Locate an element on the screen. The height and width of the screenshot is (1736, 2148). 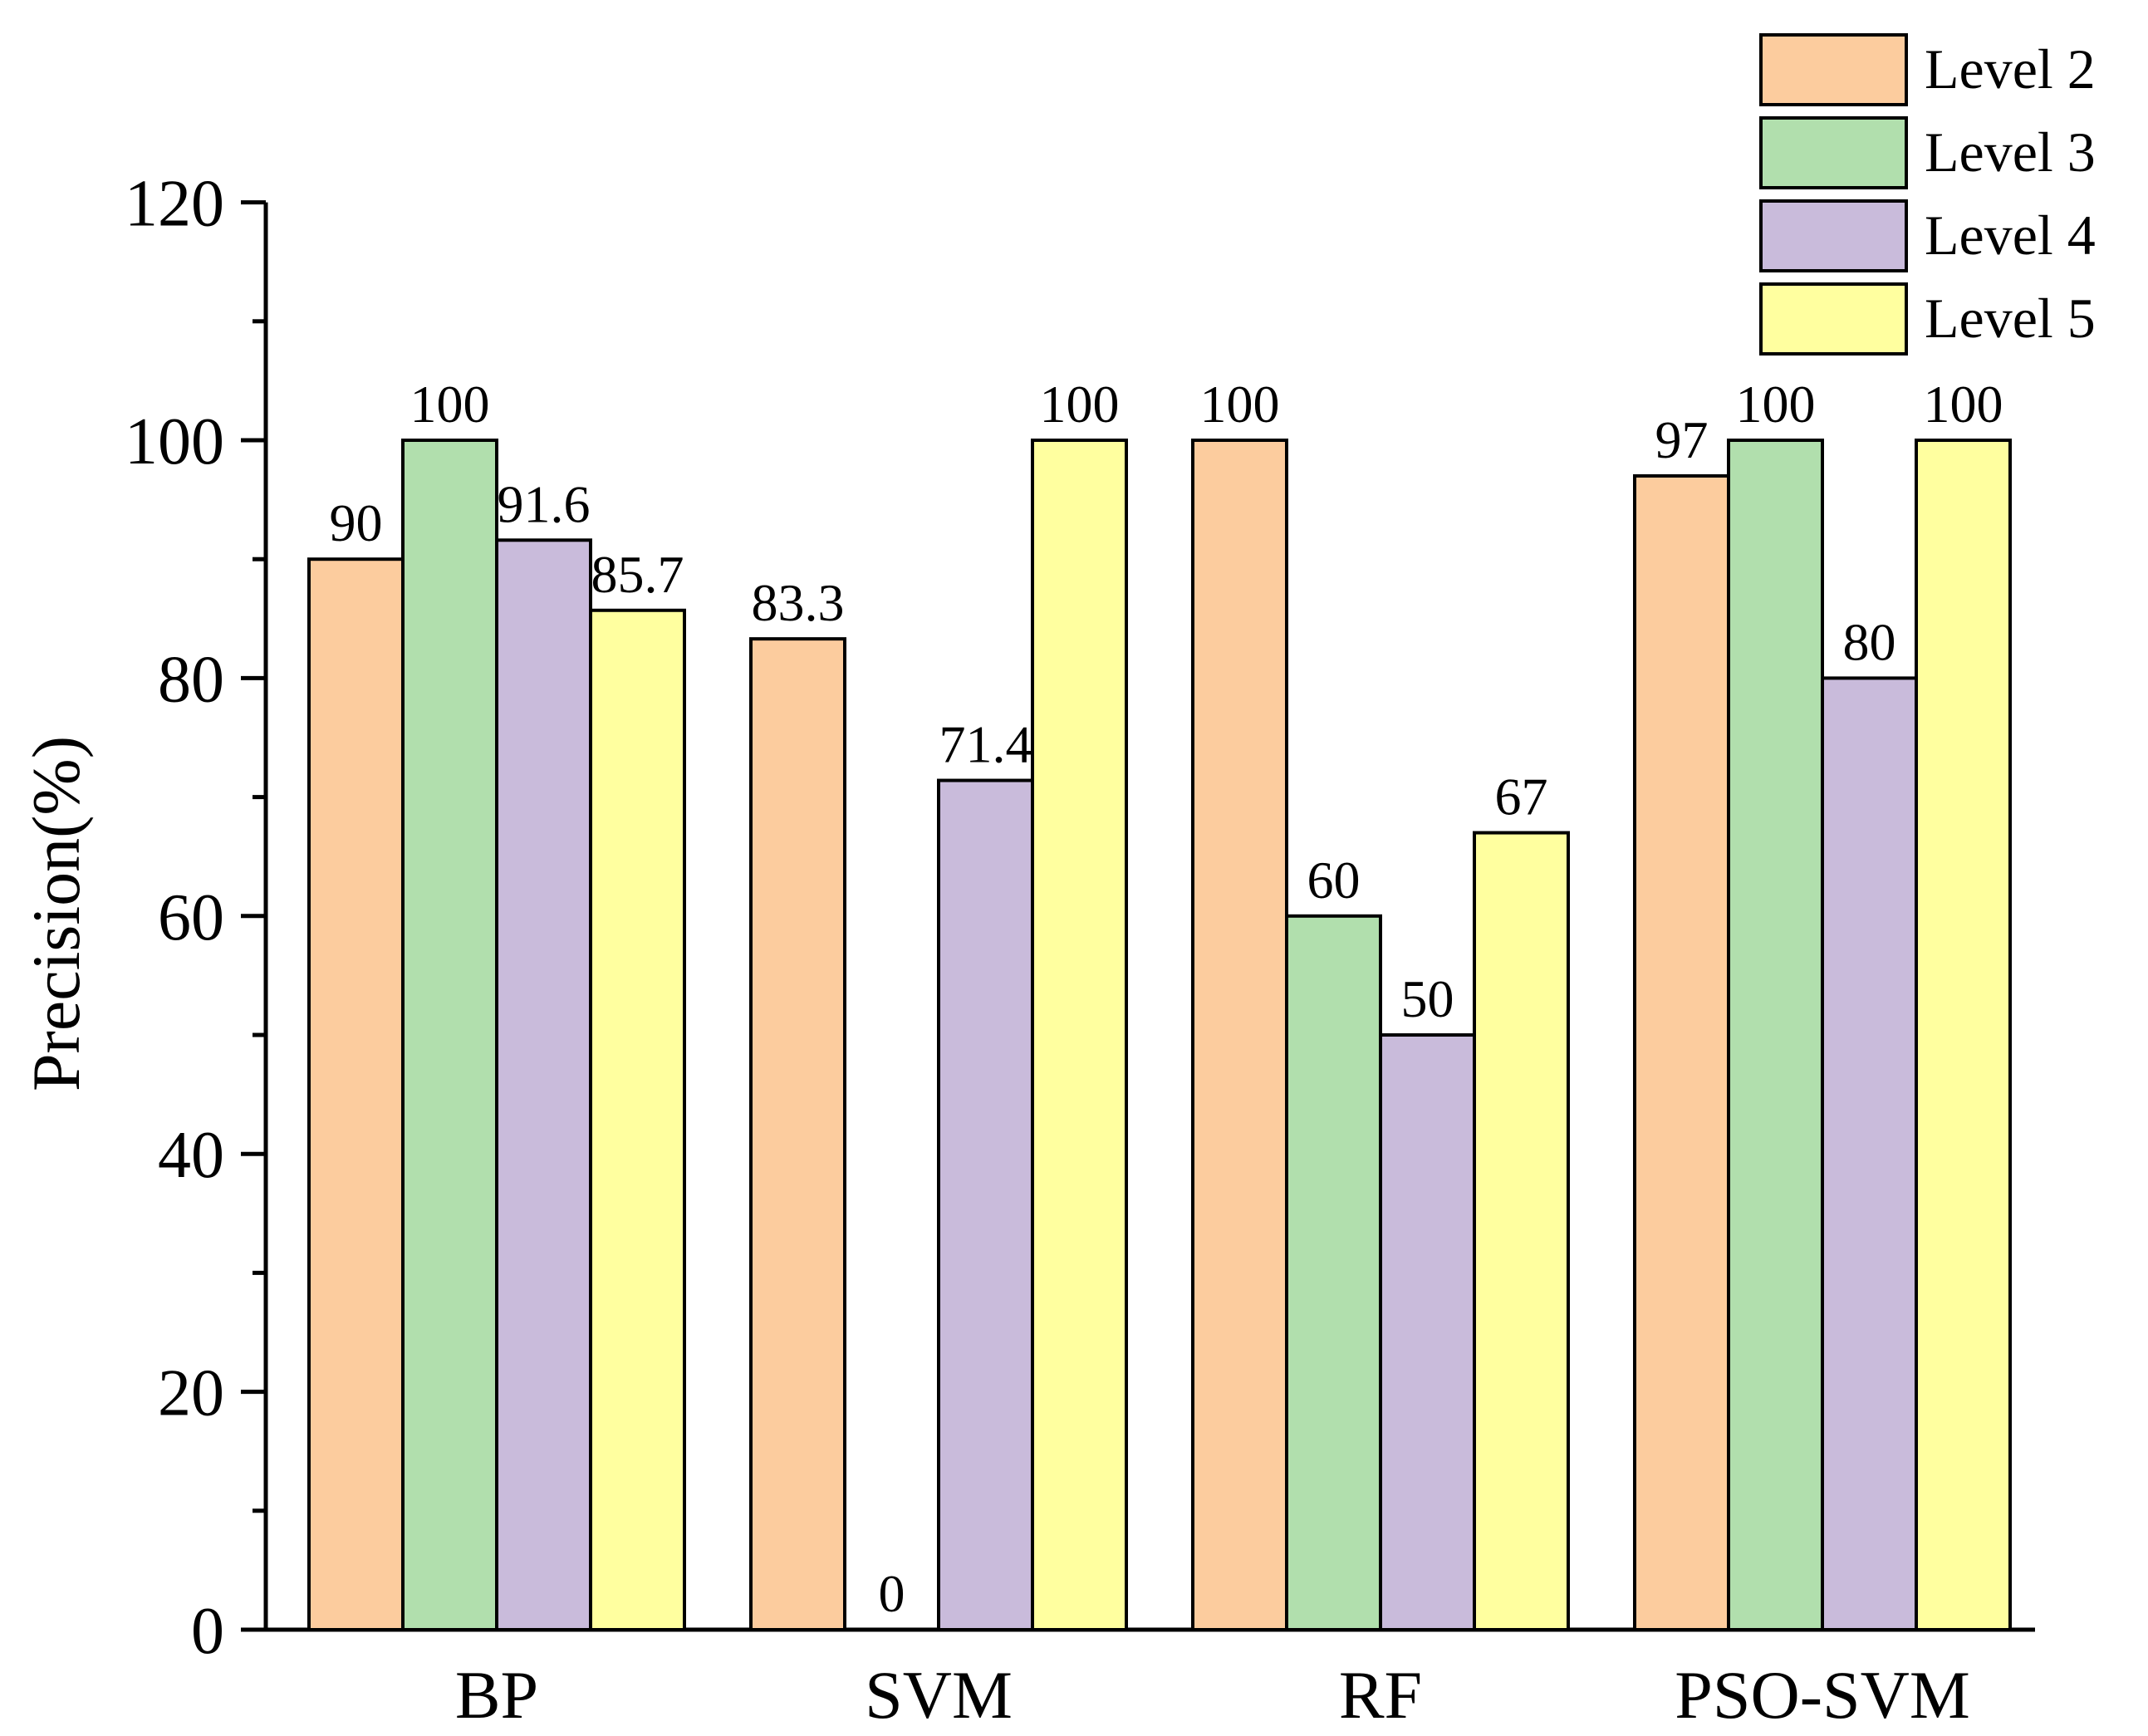
data-label: 60 is located at coordinates (1334, 880).